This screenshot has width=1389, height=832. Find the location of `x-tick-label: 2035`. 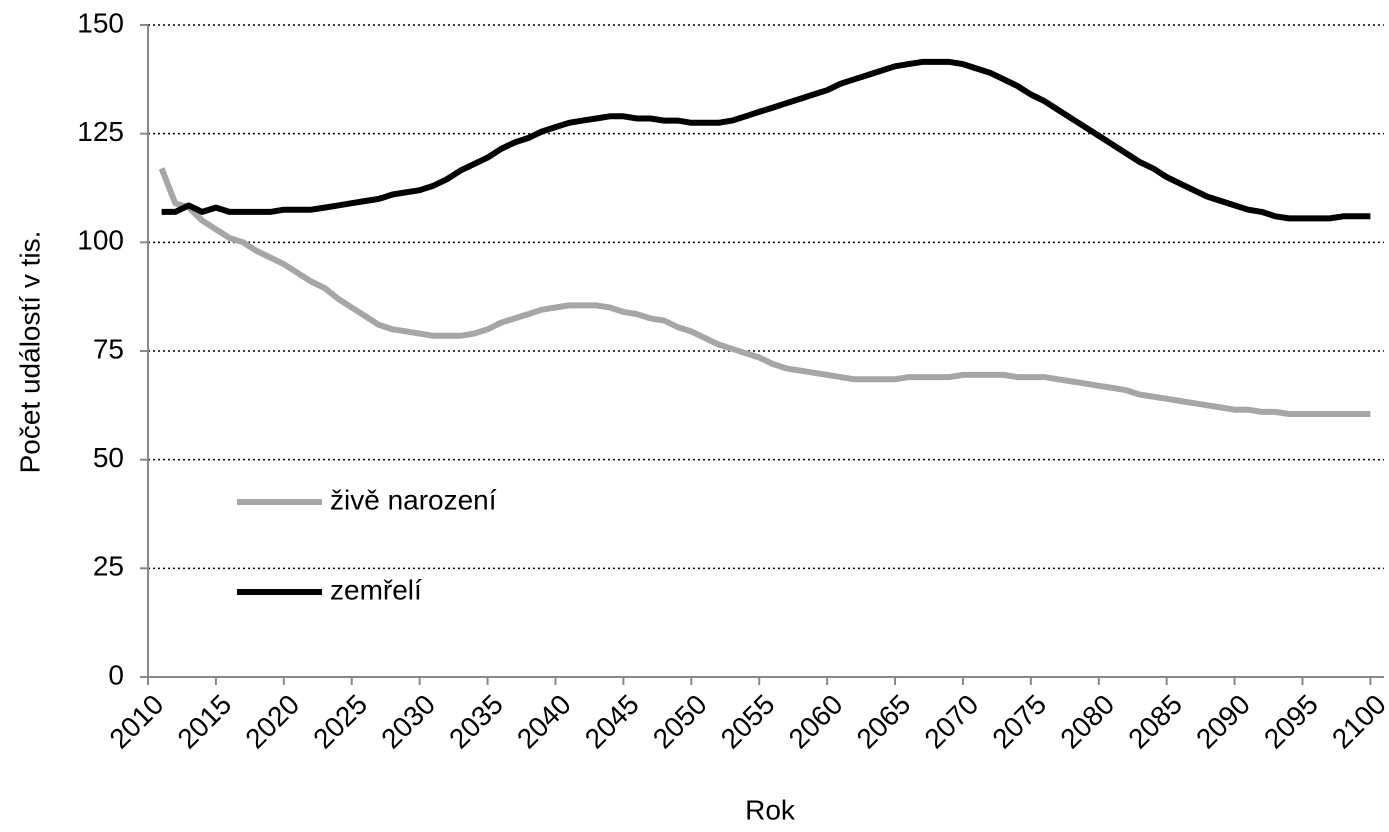

x-tick-label: 2035 is located at coordinates (476, 722).